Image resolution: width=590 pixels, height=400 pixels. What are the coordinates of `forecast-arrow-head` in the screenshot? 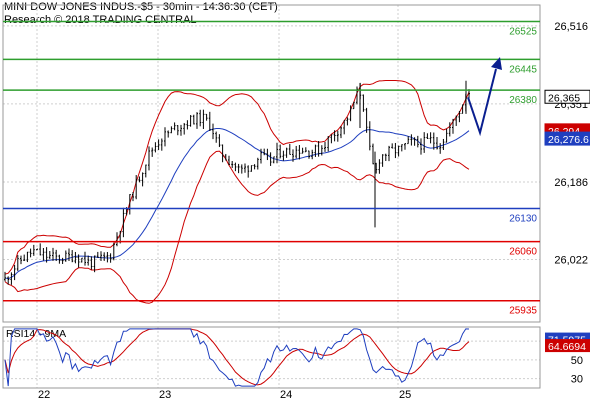 It's located at (496, 64).